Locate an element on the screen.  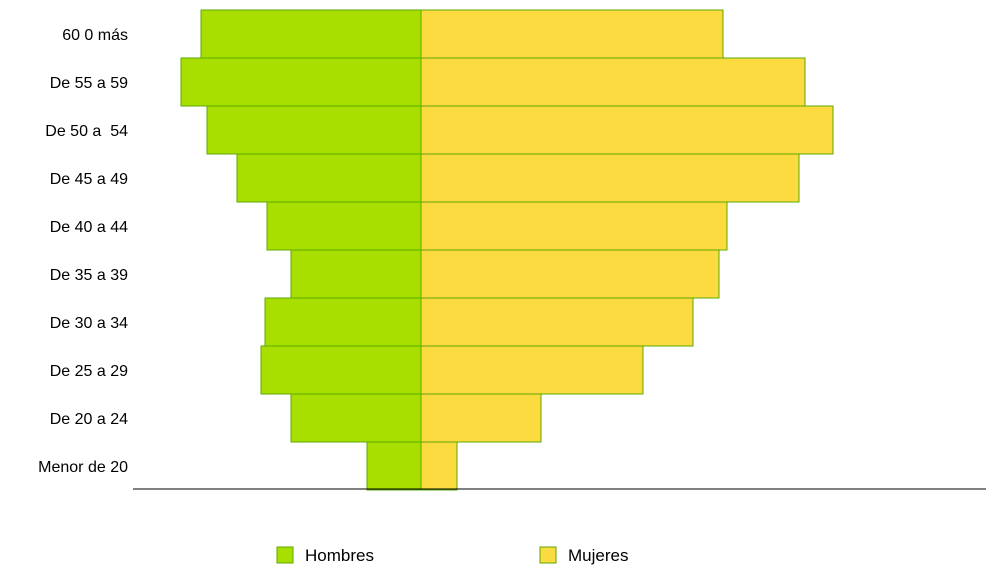
legend-item-hombres: Hombres is located at coordinates (325, 555).